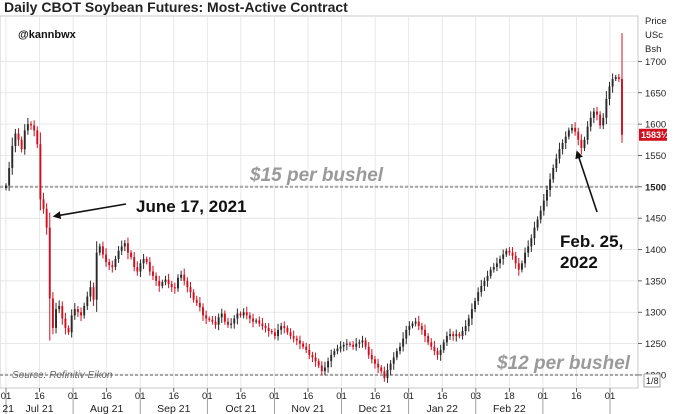 This screenshot has width=680, height=414. Describe the element at coordinates (579, 262) in the screenshot. I see `annotation-feb-25-line-2: 2022` at that location.